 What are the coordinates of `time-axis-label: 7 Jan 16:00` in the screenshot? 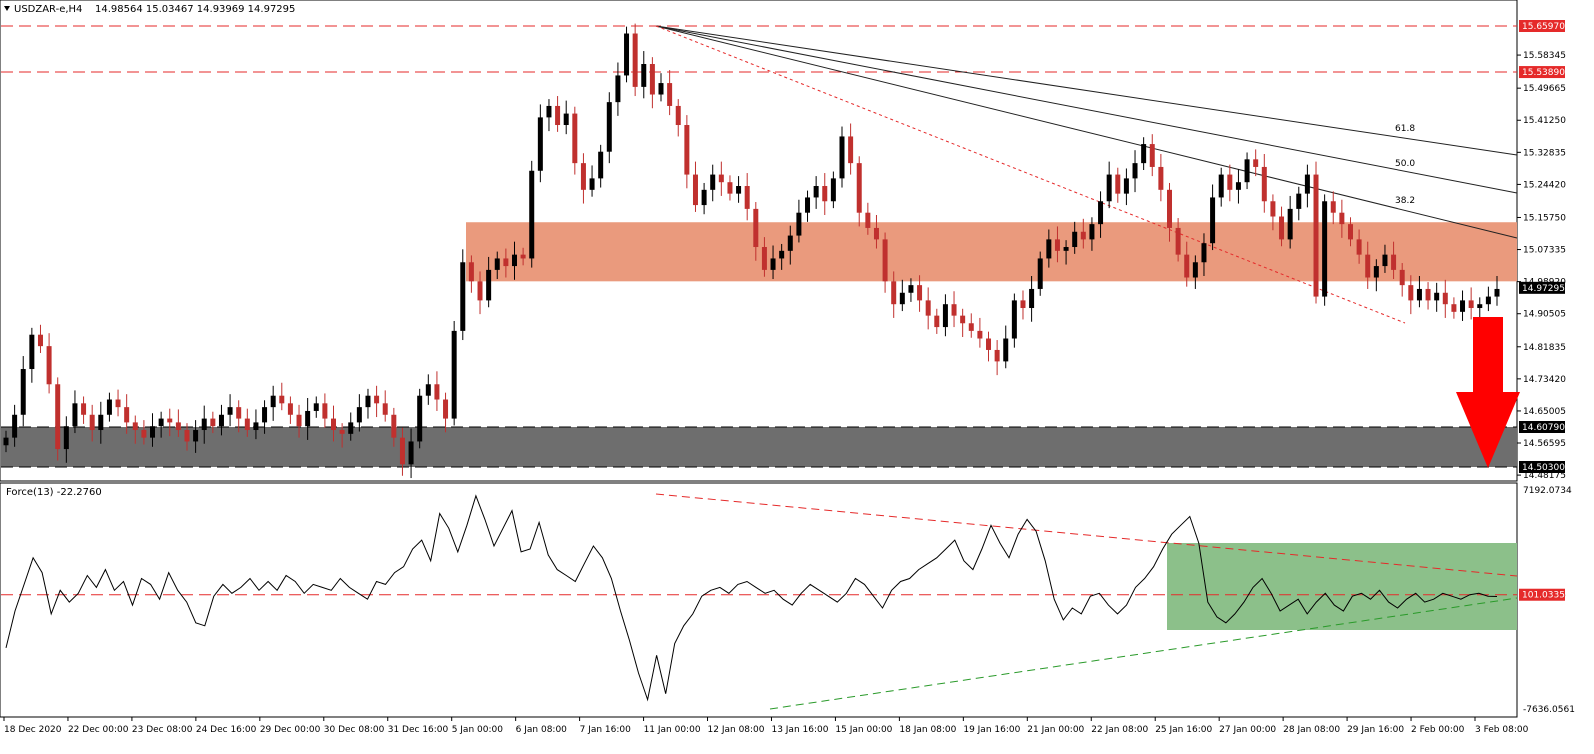 It's located at (606, 730).